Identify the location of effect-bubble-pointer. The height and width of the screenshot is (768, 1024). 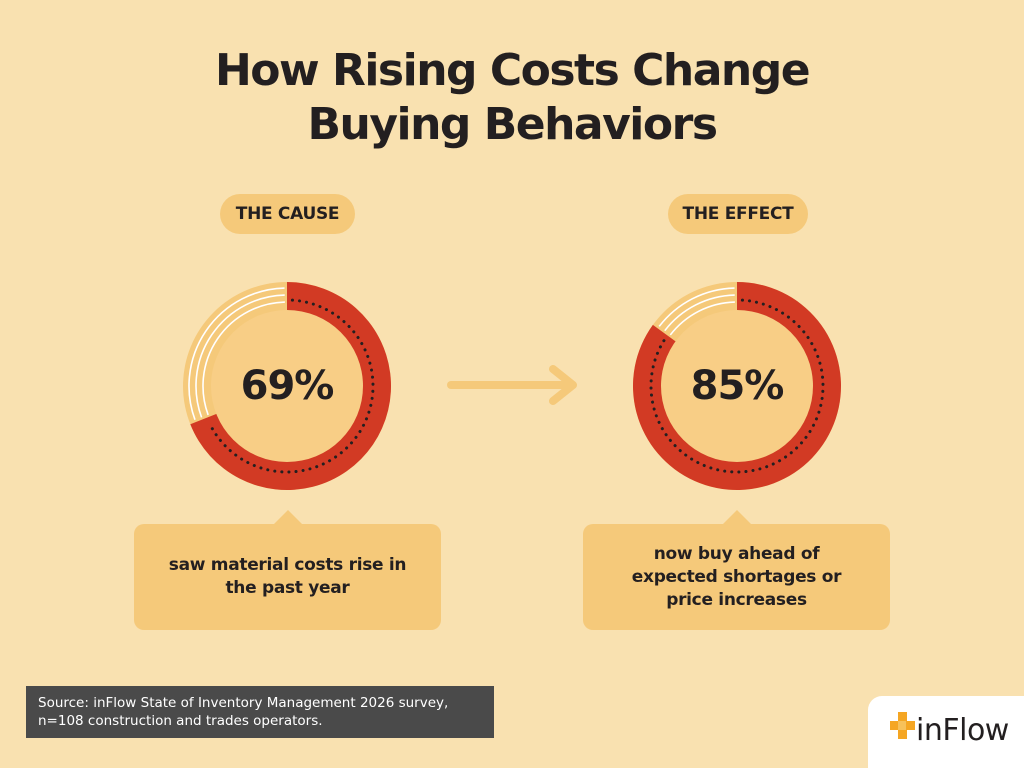
(736, 517).